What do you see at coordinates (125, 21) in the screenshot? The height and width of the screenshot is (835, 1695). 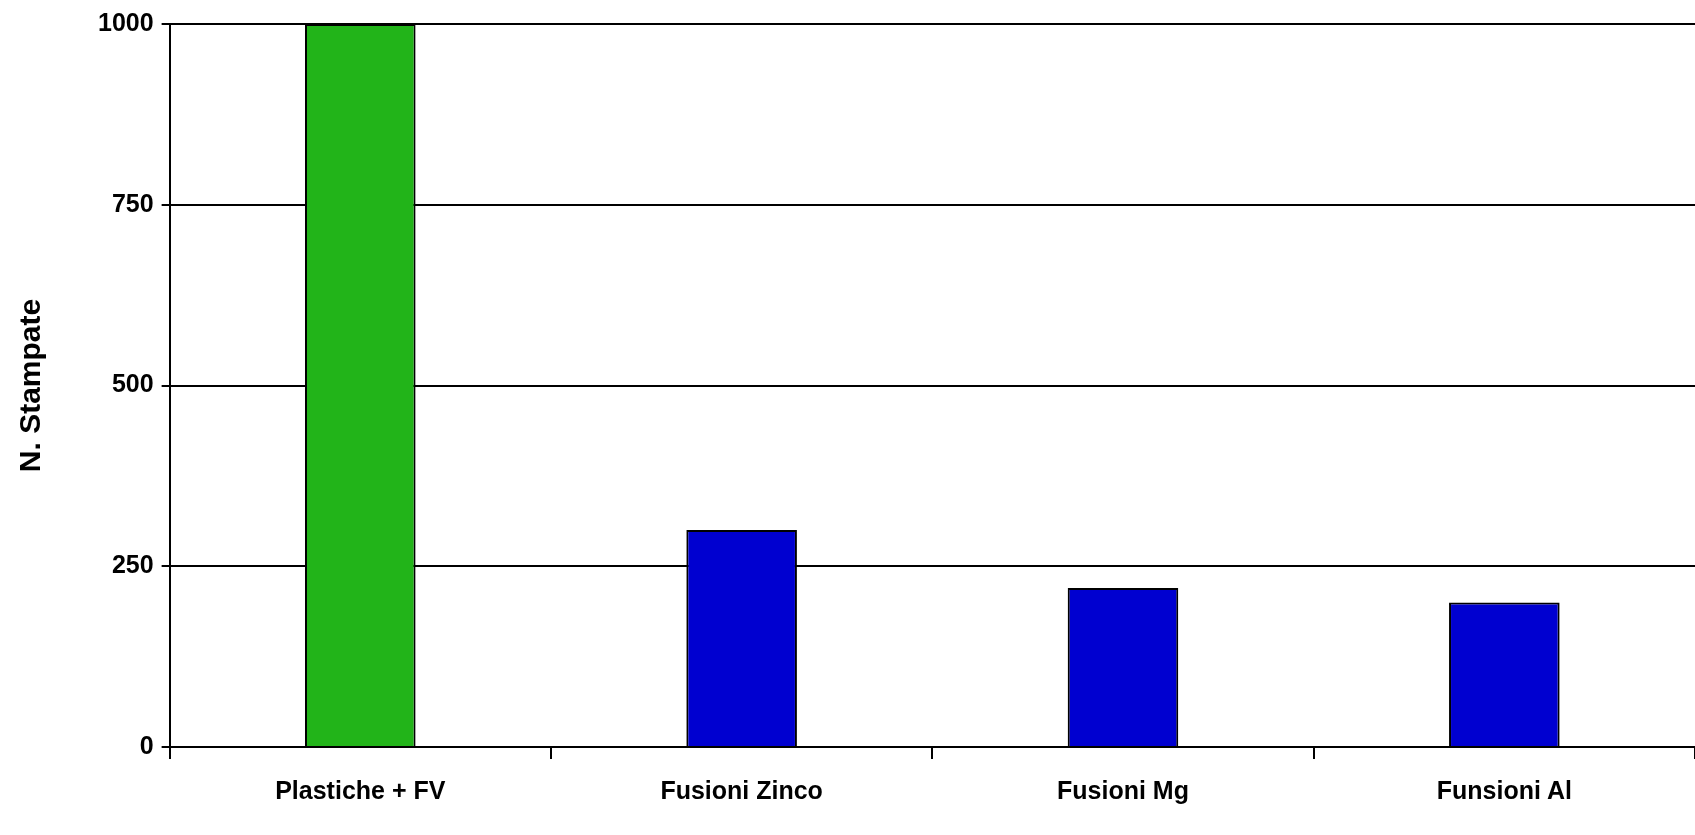 I see `y-tick-label: 1000` at bounding box center [125, 21].